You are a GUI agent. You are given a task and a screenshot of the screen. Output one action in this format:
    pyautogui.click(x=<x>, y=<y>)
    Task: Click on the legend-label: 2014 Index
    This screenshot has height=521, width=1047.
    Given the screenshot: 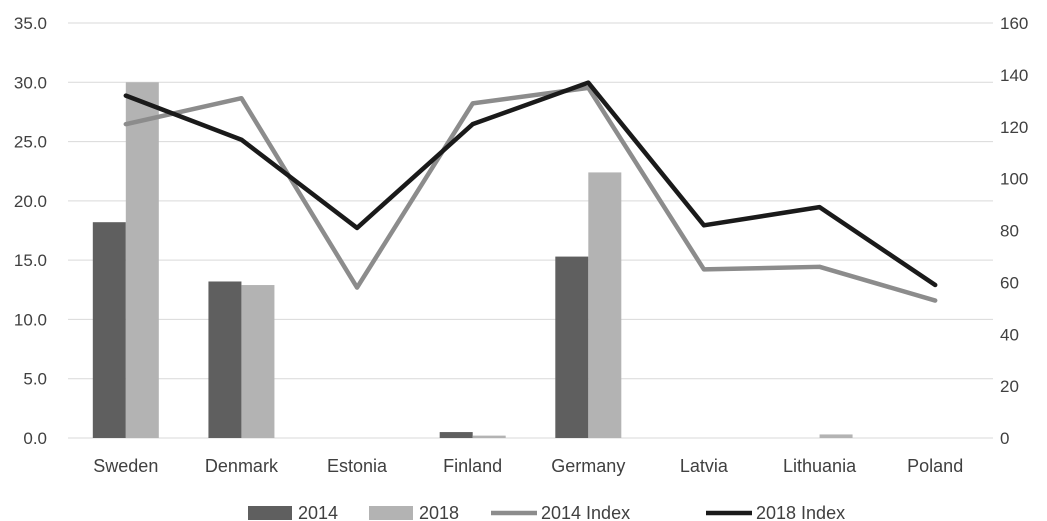 What is the action you would take?
    pyautogui.click(x=585, y=512)
    